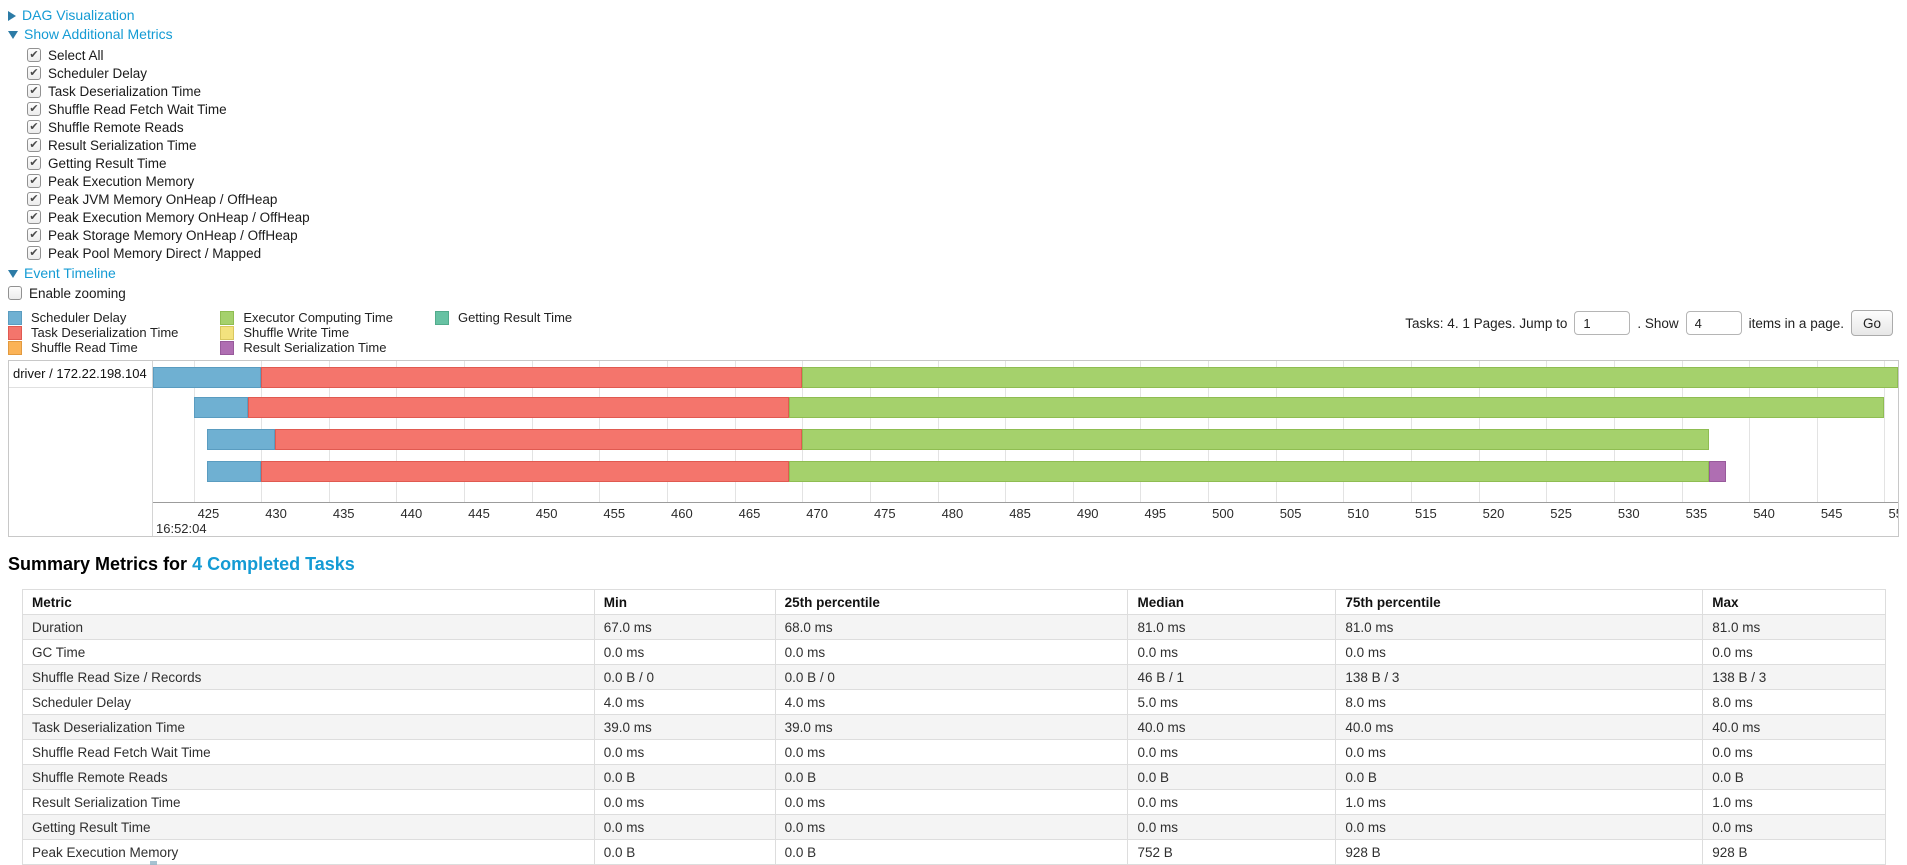  What do you see at coordinates (1713, 323) in the screenshot?
I see `show-items-input` at bounding box center [1713, 323].